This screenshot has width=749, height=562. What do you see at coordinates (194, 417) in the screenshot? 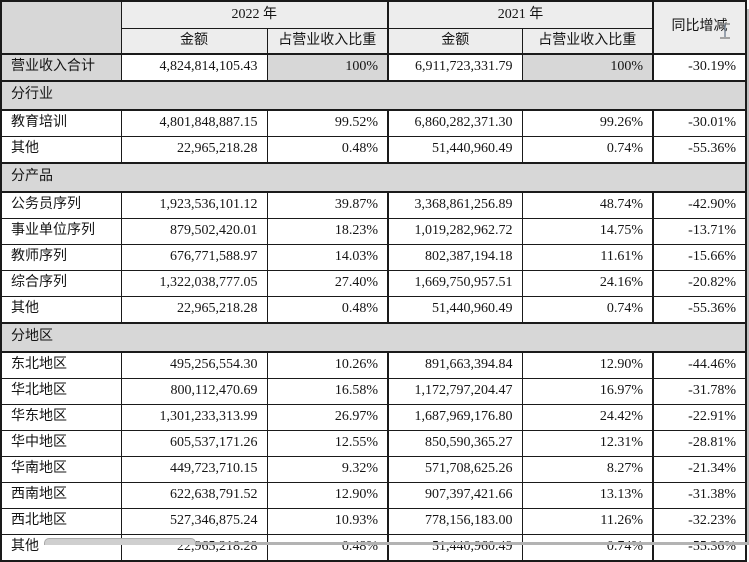
I see `amount-2022: 1,301,233,313.99` at bounding box center [194, 417].